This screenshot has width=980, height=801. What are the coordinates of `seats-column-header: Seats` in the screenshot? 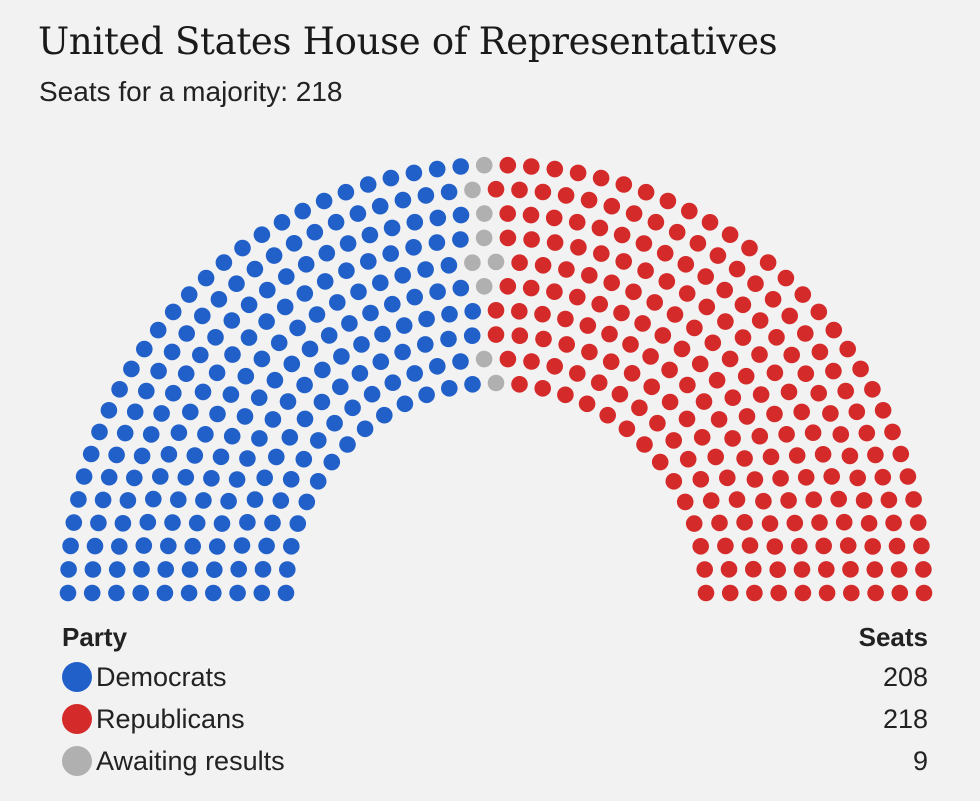 It's located at (893, 637).